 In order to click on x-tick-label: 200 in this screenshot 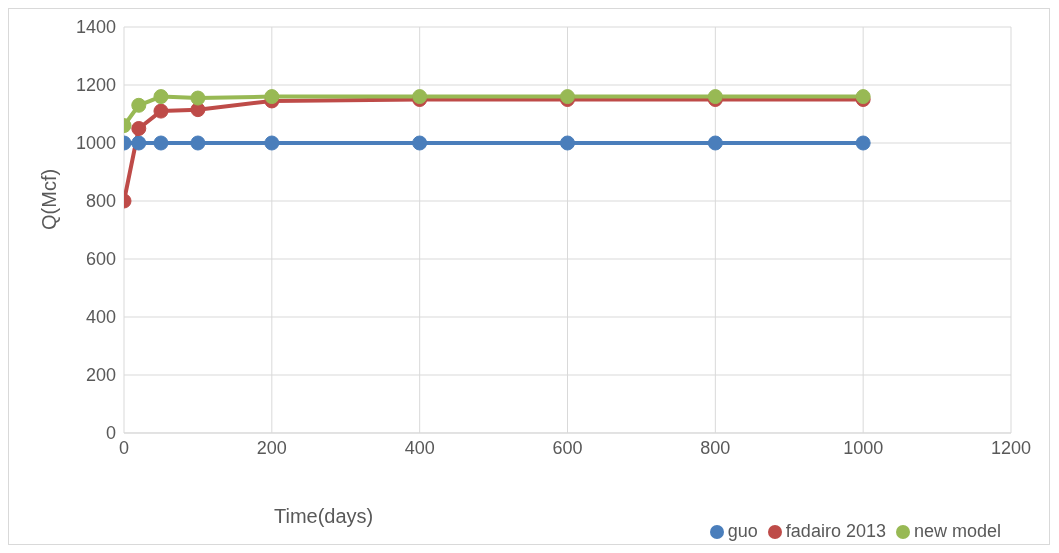, I will do `click(271, 447)`.